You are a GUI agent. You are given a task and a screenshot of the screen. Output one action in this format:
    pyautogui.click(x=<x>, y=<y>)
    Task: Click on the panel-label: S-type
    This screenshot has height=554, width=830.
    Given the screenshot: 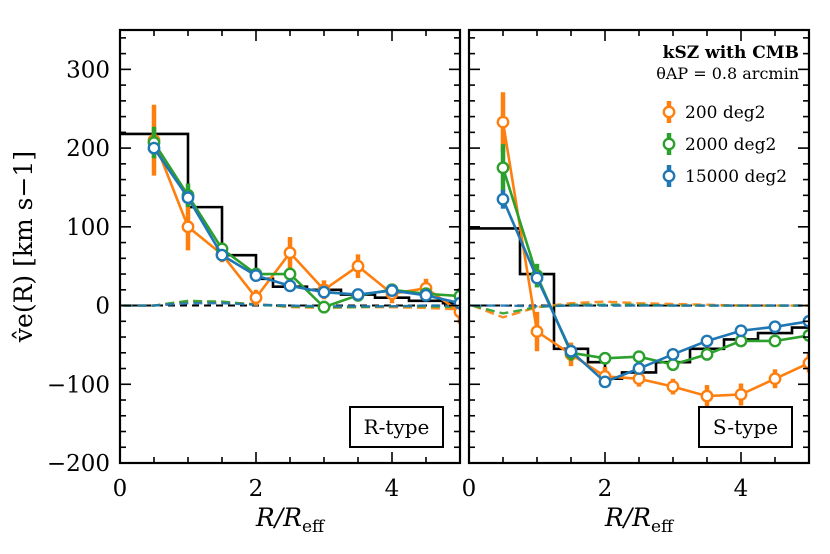 What is the action you would take?
    pyautogui.click(x=745, y=427)
    